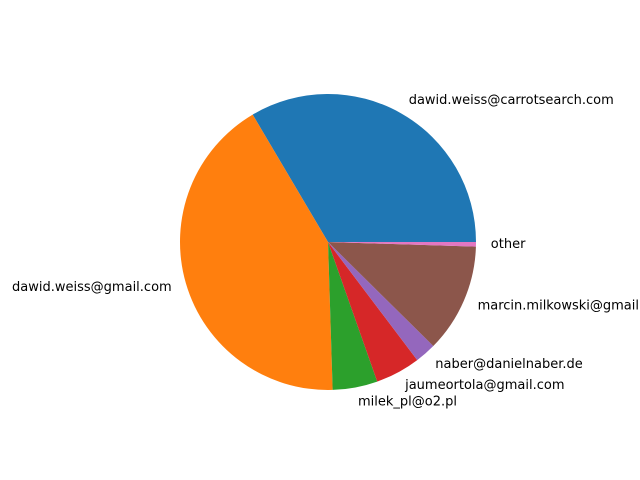  What do you see at coordinates (508, 364) in the screenshot?
I see `pie-label-naber-danielnaber-de: naber@danielnaber.de` at bounding box center [508, 364].